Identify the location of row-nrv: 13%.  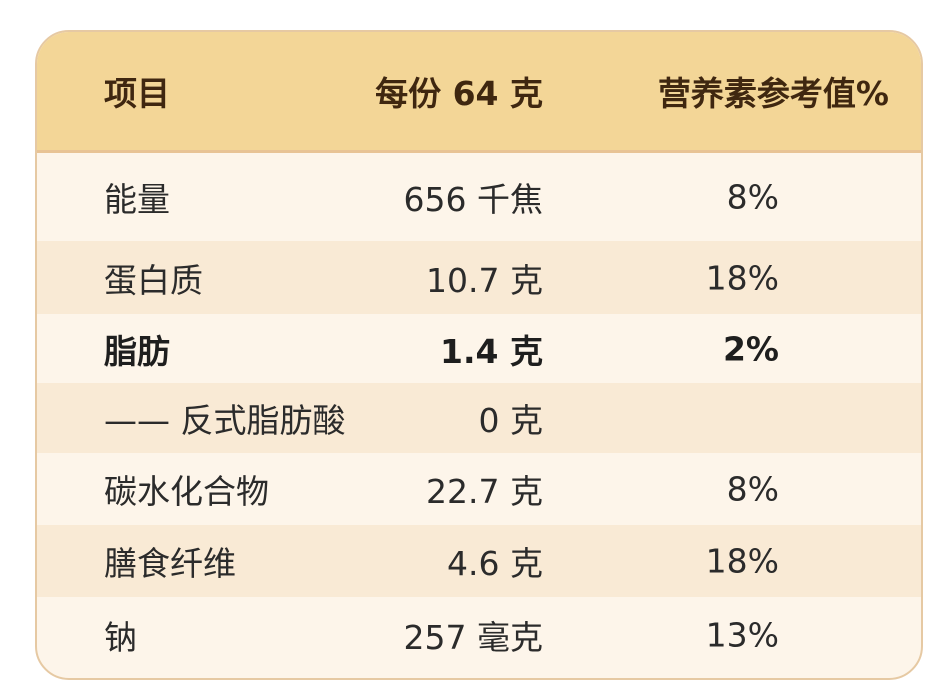
(742, 635).